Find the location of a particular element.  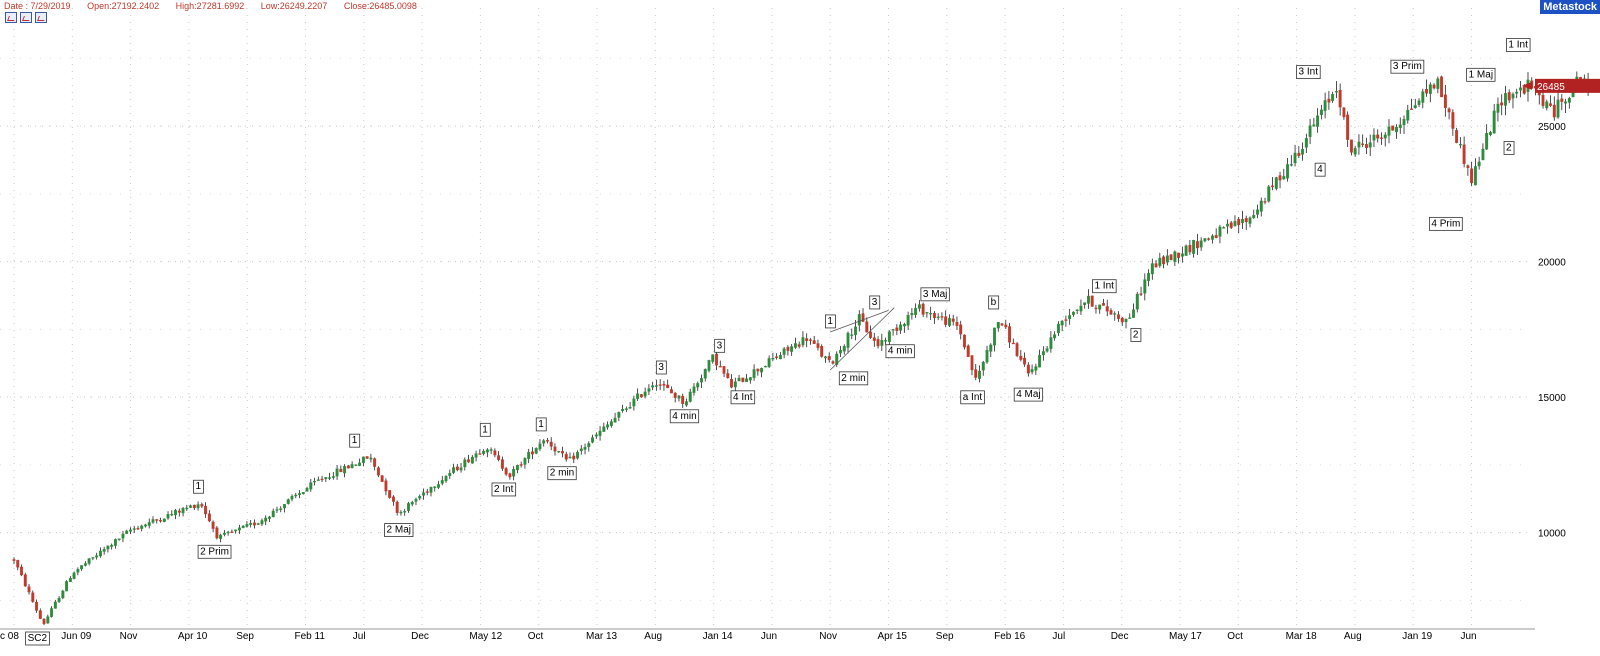

y-tick-label: 15000 is located at coordinates (1552, 398).